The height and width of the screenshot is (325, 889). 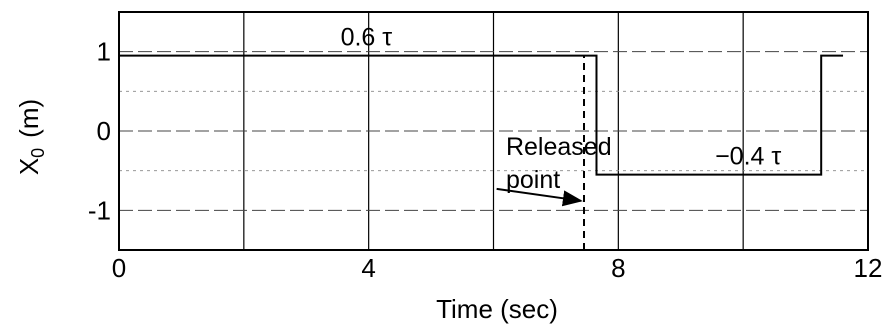 What do you see at coordinates (99, 210) in the screenshot?
I see `y-tick-label: -1` at bounding box center [99, 210].